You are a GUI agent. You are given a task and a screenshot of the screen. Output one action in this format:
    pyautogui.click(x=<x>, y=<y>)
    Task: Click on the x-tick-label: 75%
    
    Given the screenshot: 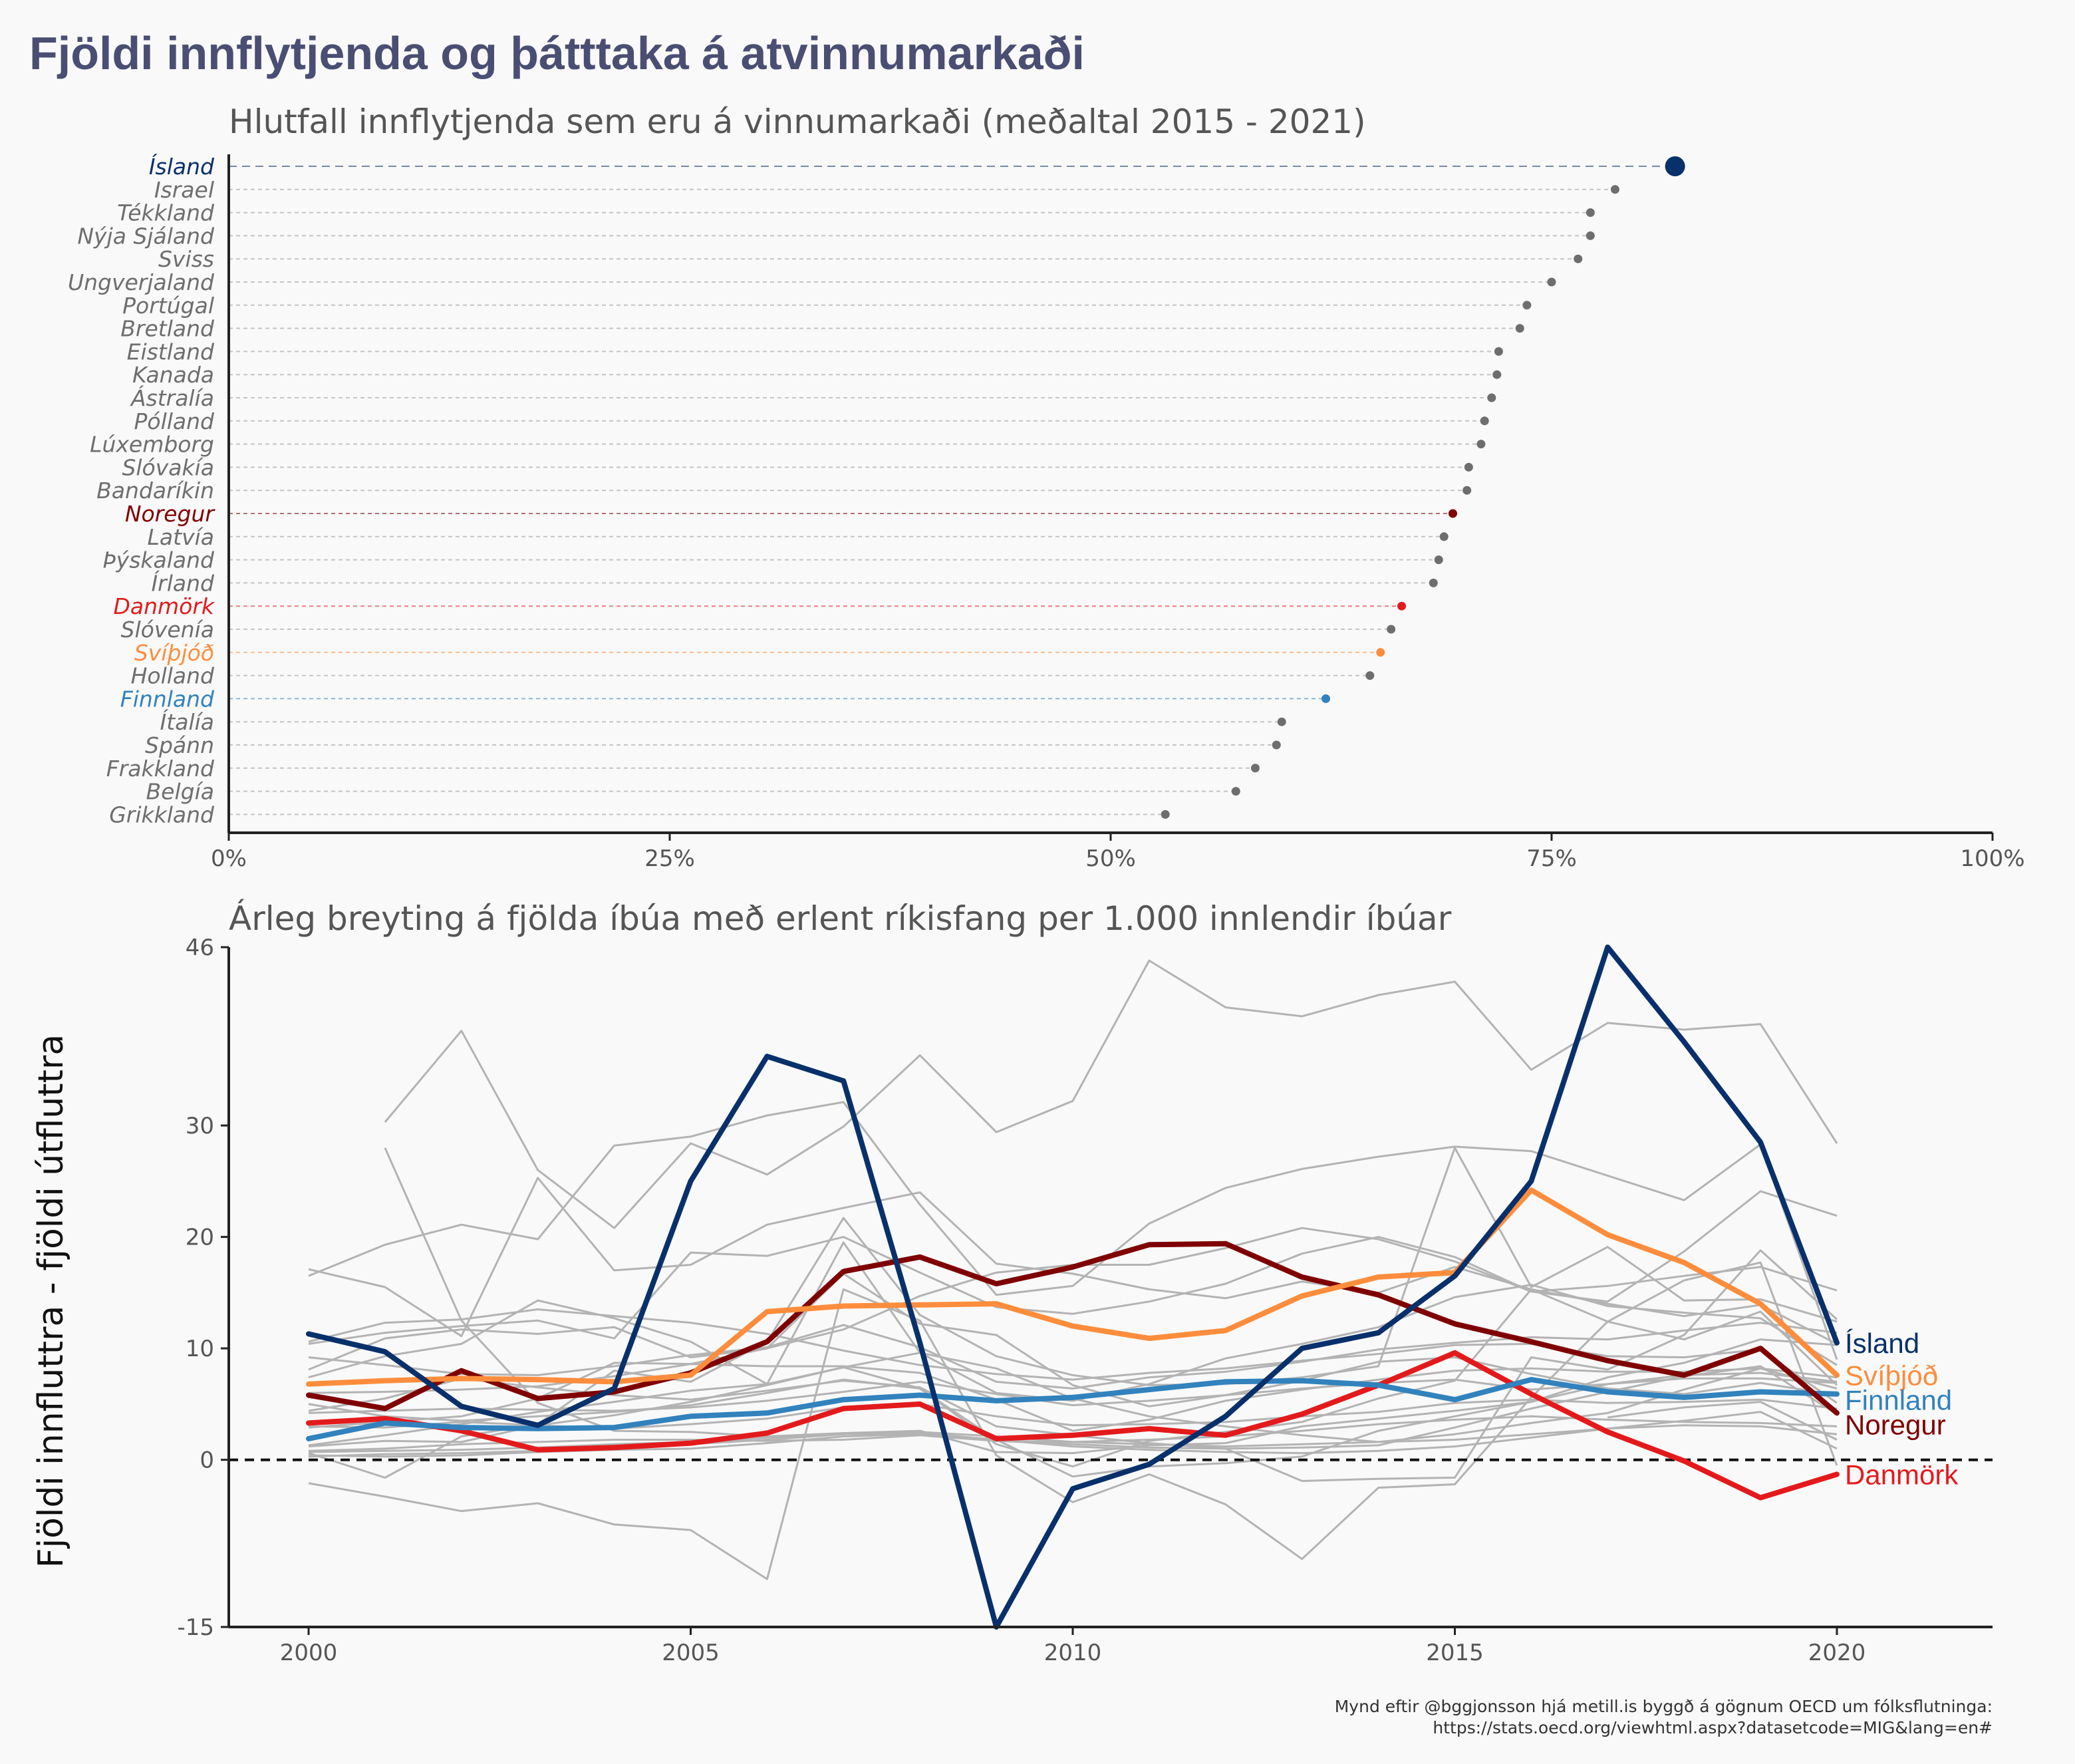 What is the action you would take?
    pyautogui.click(x=1551, y=858)
    